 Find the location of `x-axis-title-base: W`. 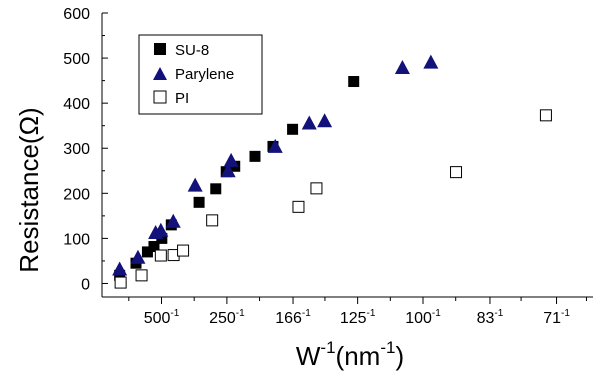

x-axis-title-base: W is located at coordinates (308, 356).